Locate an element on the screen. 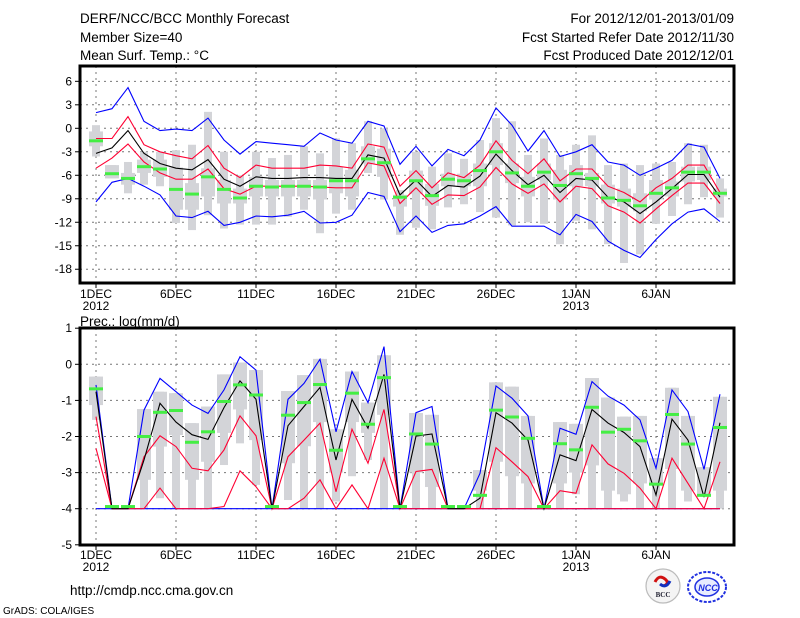 This screenshot has width=800, height=618. y-tick-label: -1 is located at coordinates (66, 400).